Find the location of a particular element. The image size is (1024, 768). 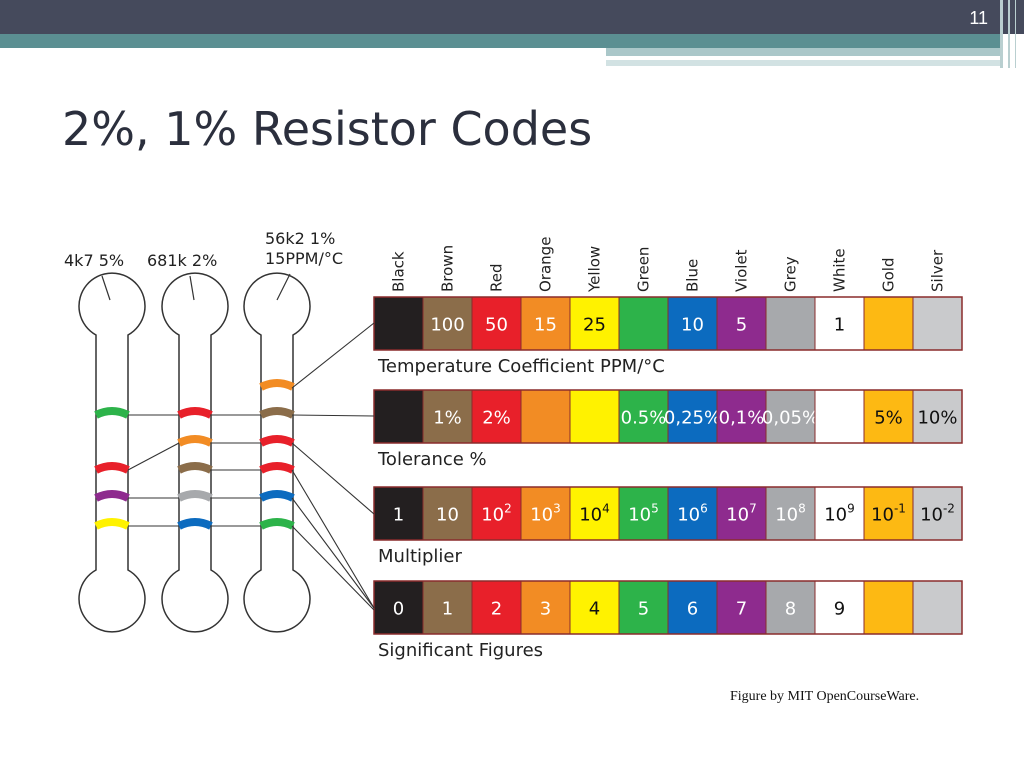

cell-value: 2% is located at coordinates (496, 418).